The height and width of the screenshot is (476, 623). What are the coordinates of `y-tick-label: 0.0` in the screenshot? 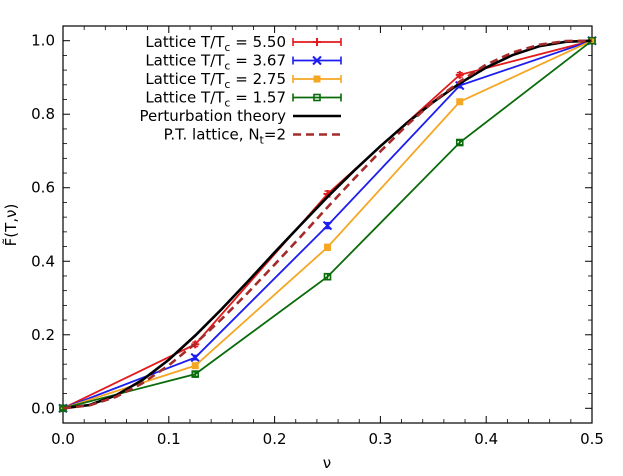 It's located at (43, 408).